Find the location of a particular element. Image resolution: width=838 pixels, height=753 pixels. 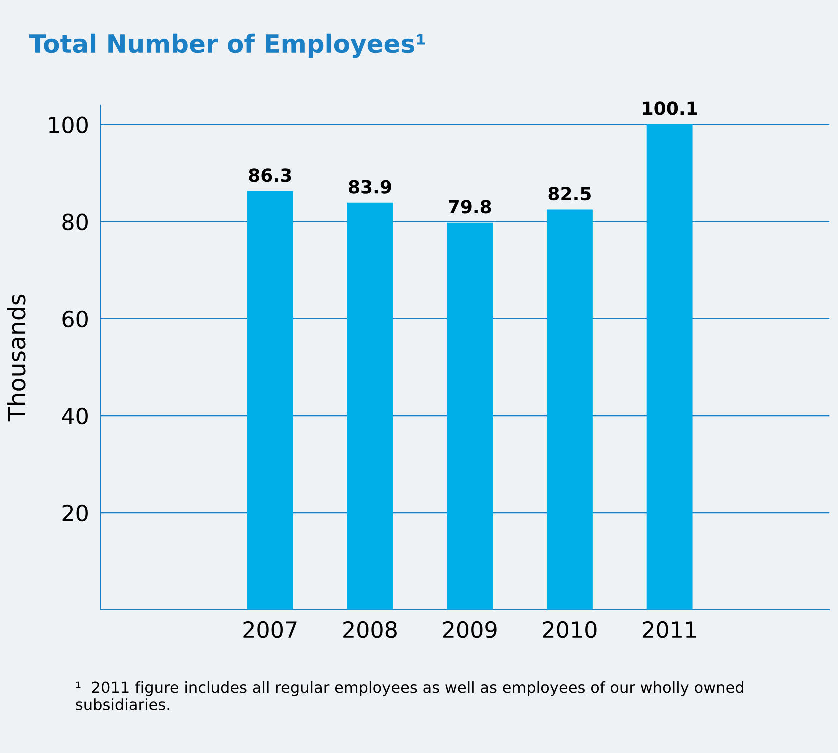

y-tick-label: 20 is located at coordinates (75, 513).